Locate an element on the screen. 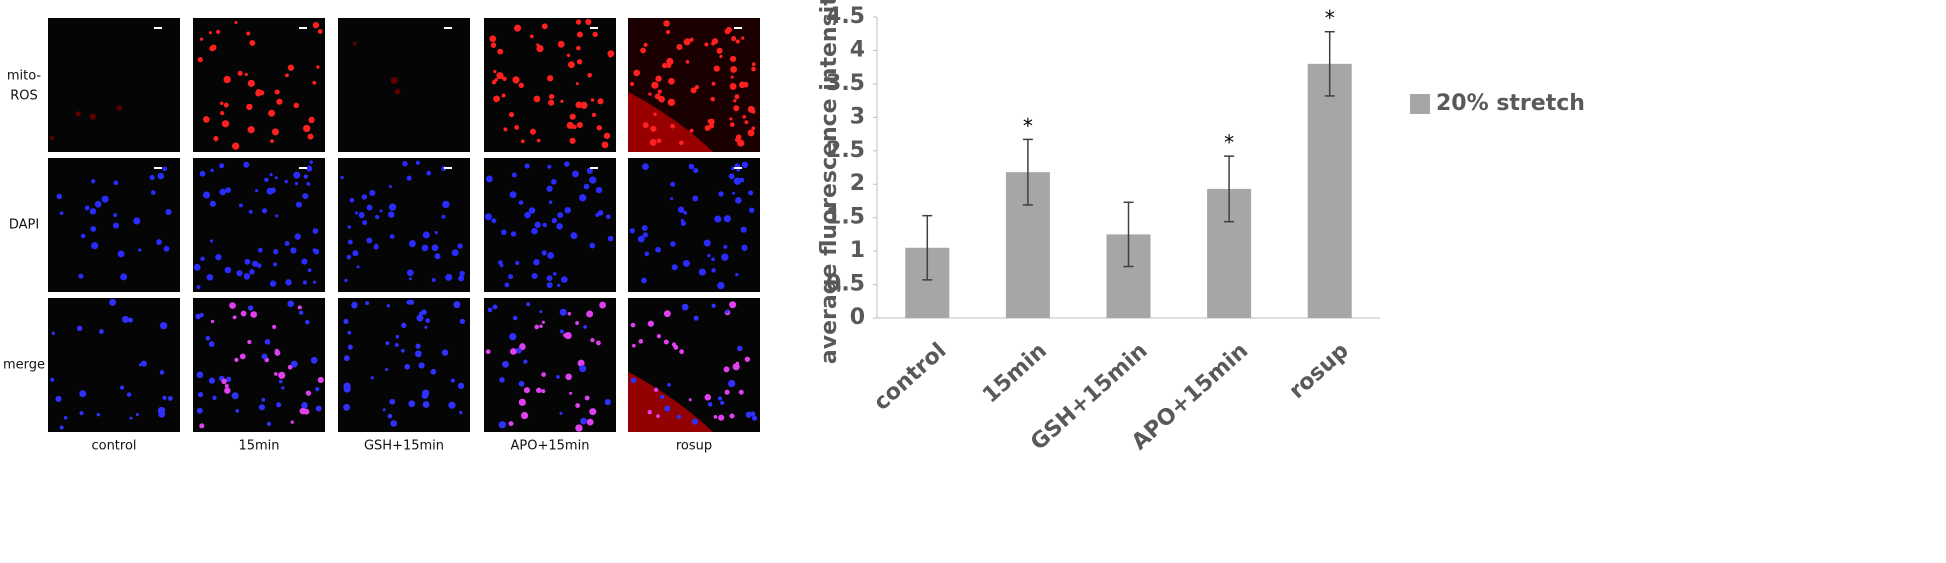  column-label: rosup is located at coordinates (694, 446).